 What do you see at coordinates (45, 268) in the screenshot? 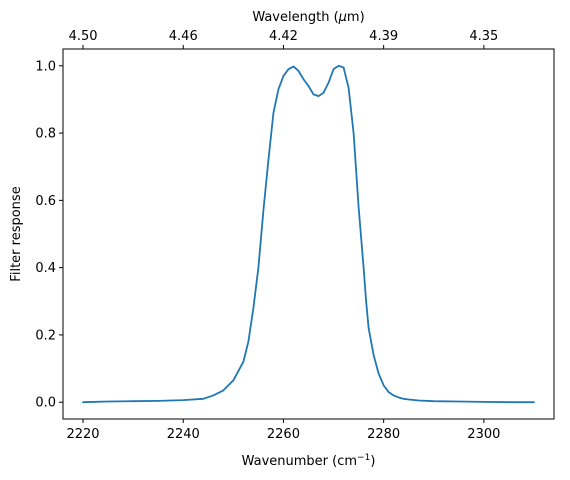
I see `y-tick-label: 0.4` at bounding box center [45, 268].